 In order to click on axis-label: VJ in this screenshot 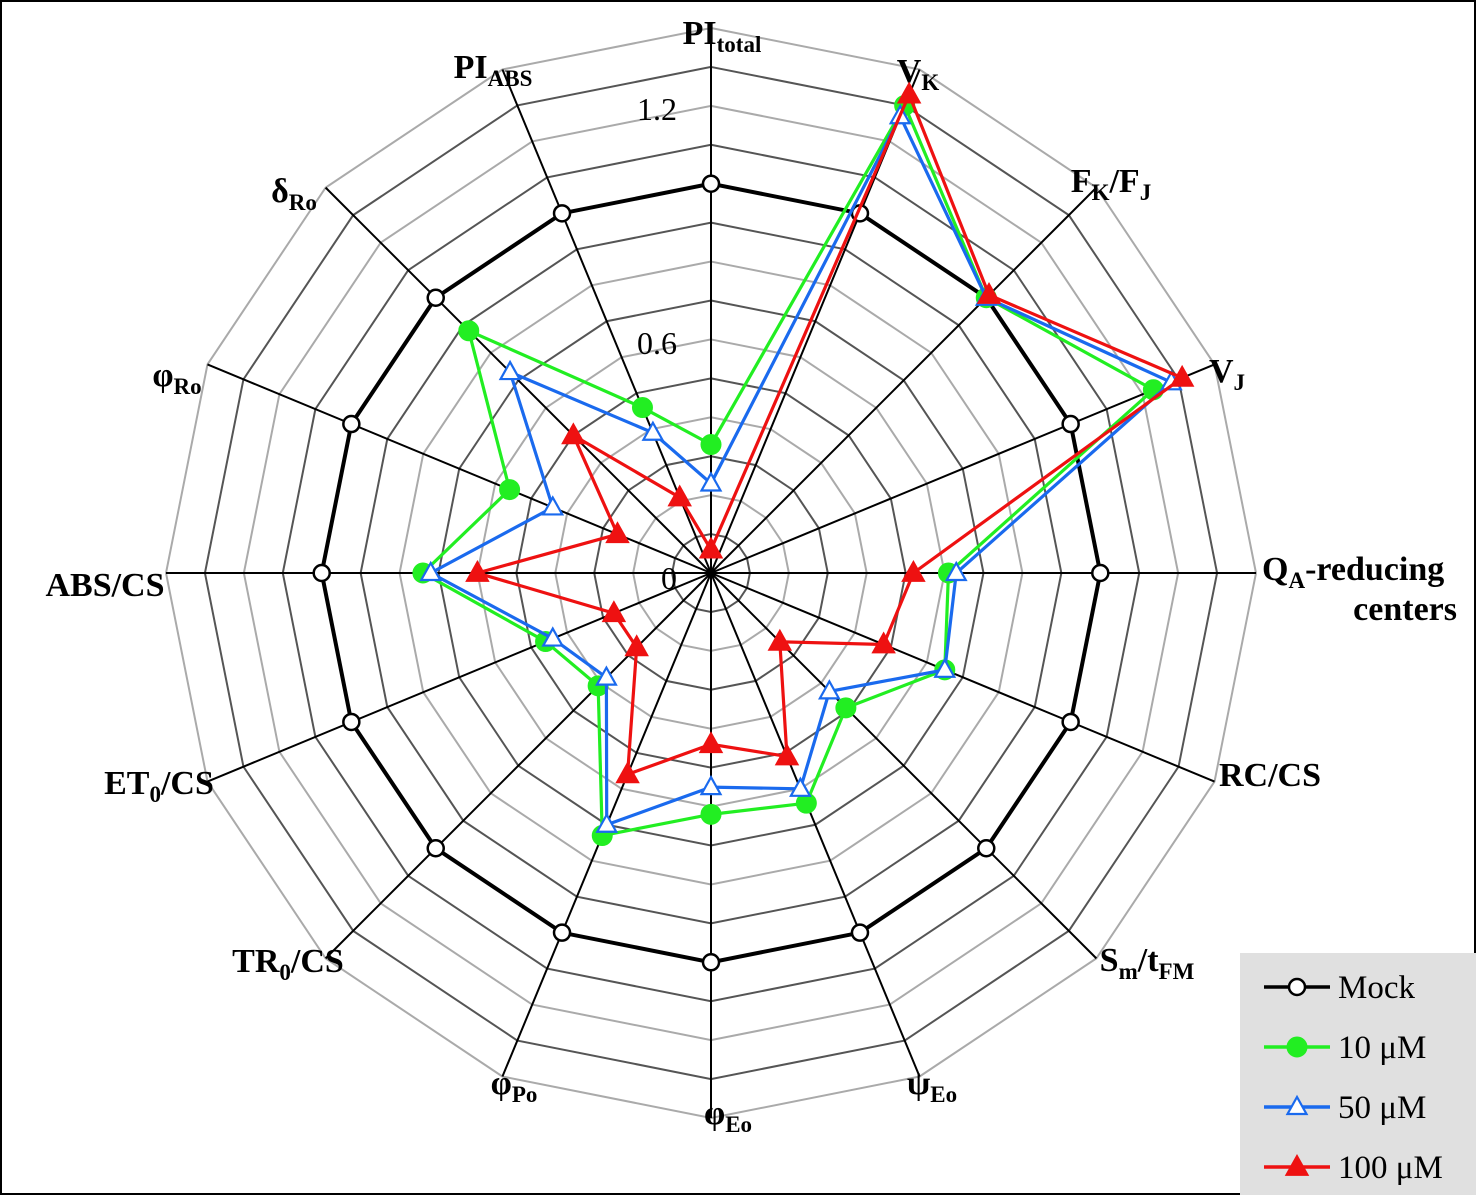, I will do `click(1227, 374)`.